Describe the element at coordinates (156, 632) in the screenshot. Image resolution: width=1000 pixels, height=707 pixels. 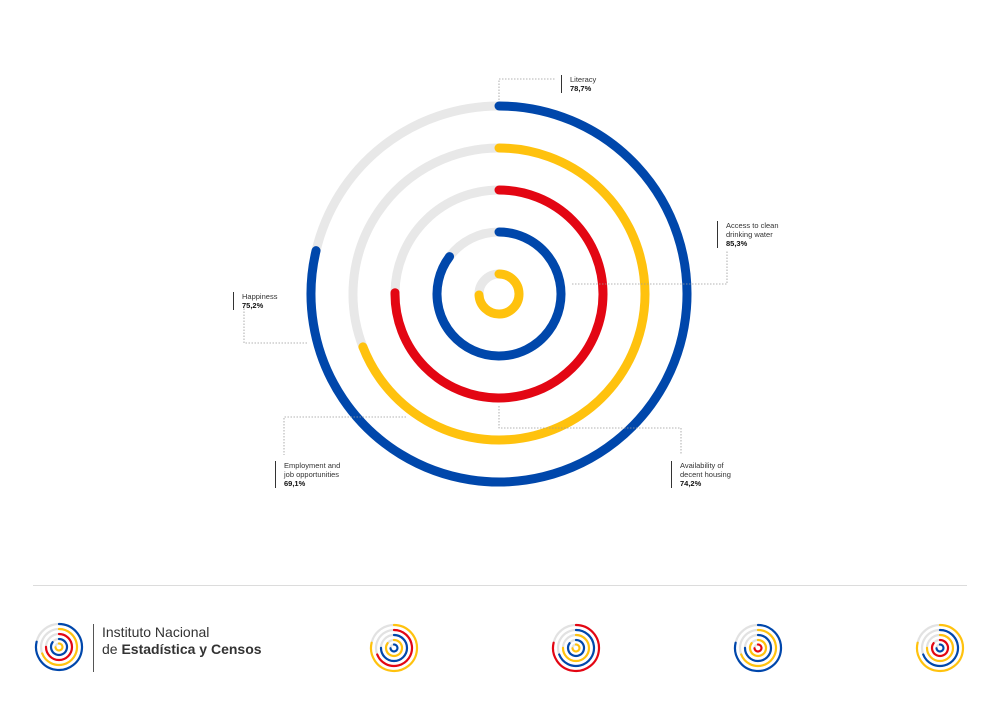
I see `org-line-1: Instituto Nacional` at that location.